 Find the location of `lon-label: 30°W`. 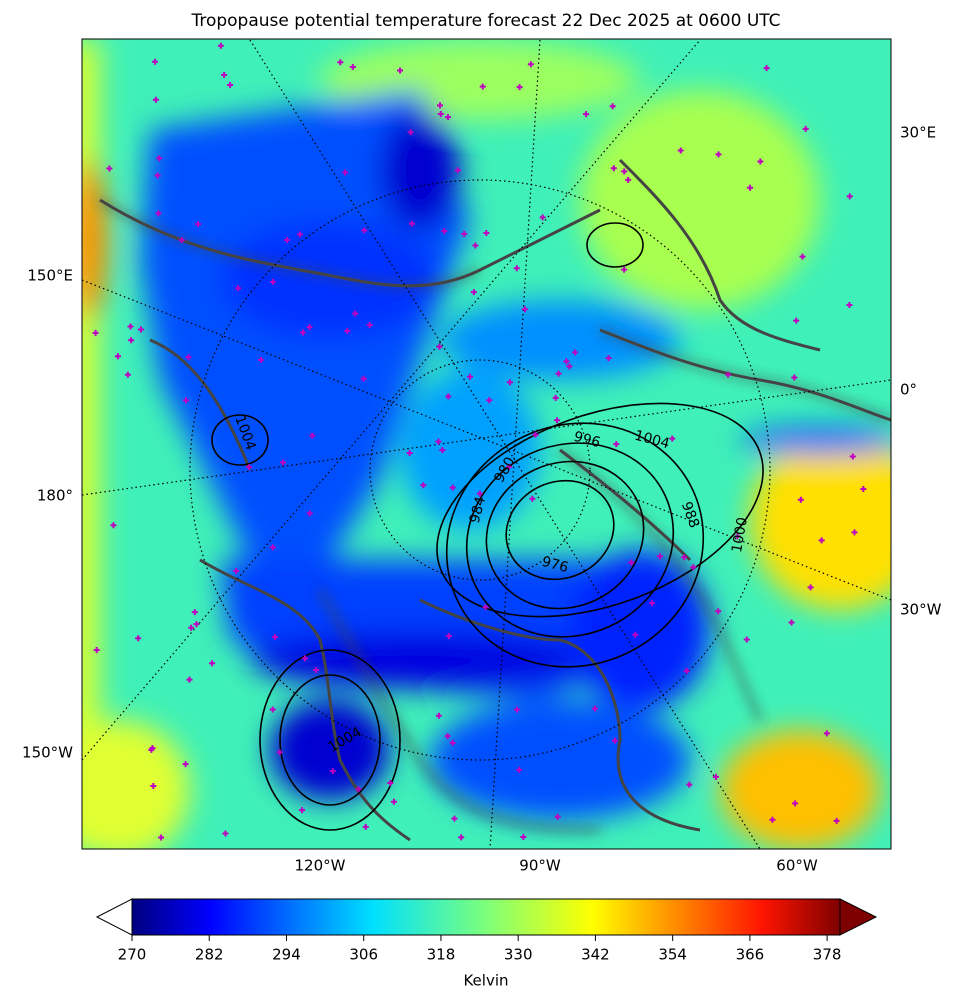

lon-label: 30°W is located at coordinates (921, 610).